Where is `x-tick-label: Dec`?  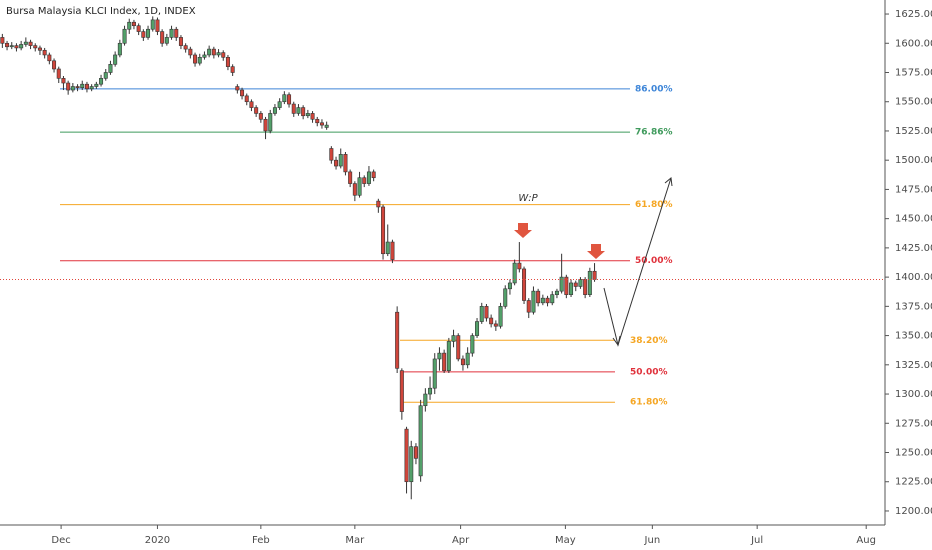 x-tick-label: Dec is located at coordinates (60, 540).